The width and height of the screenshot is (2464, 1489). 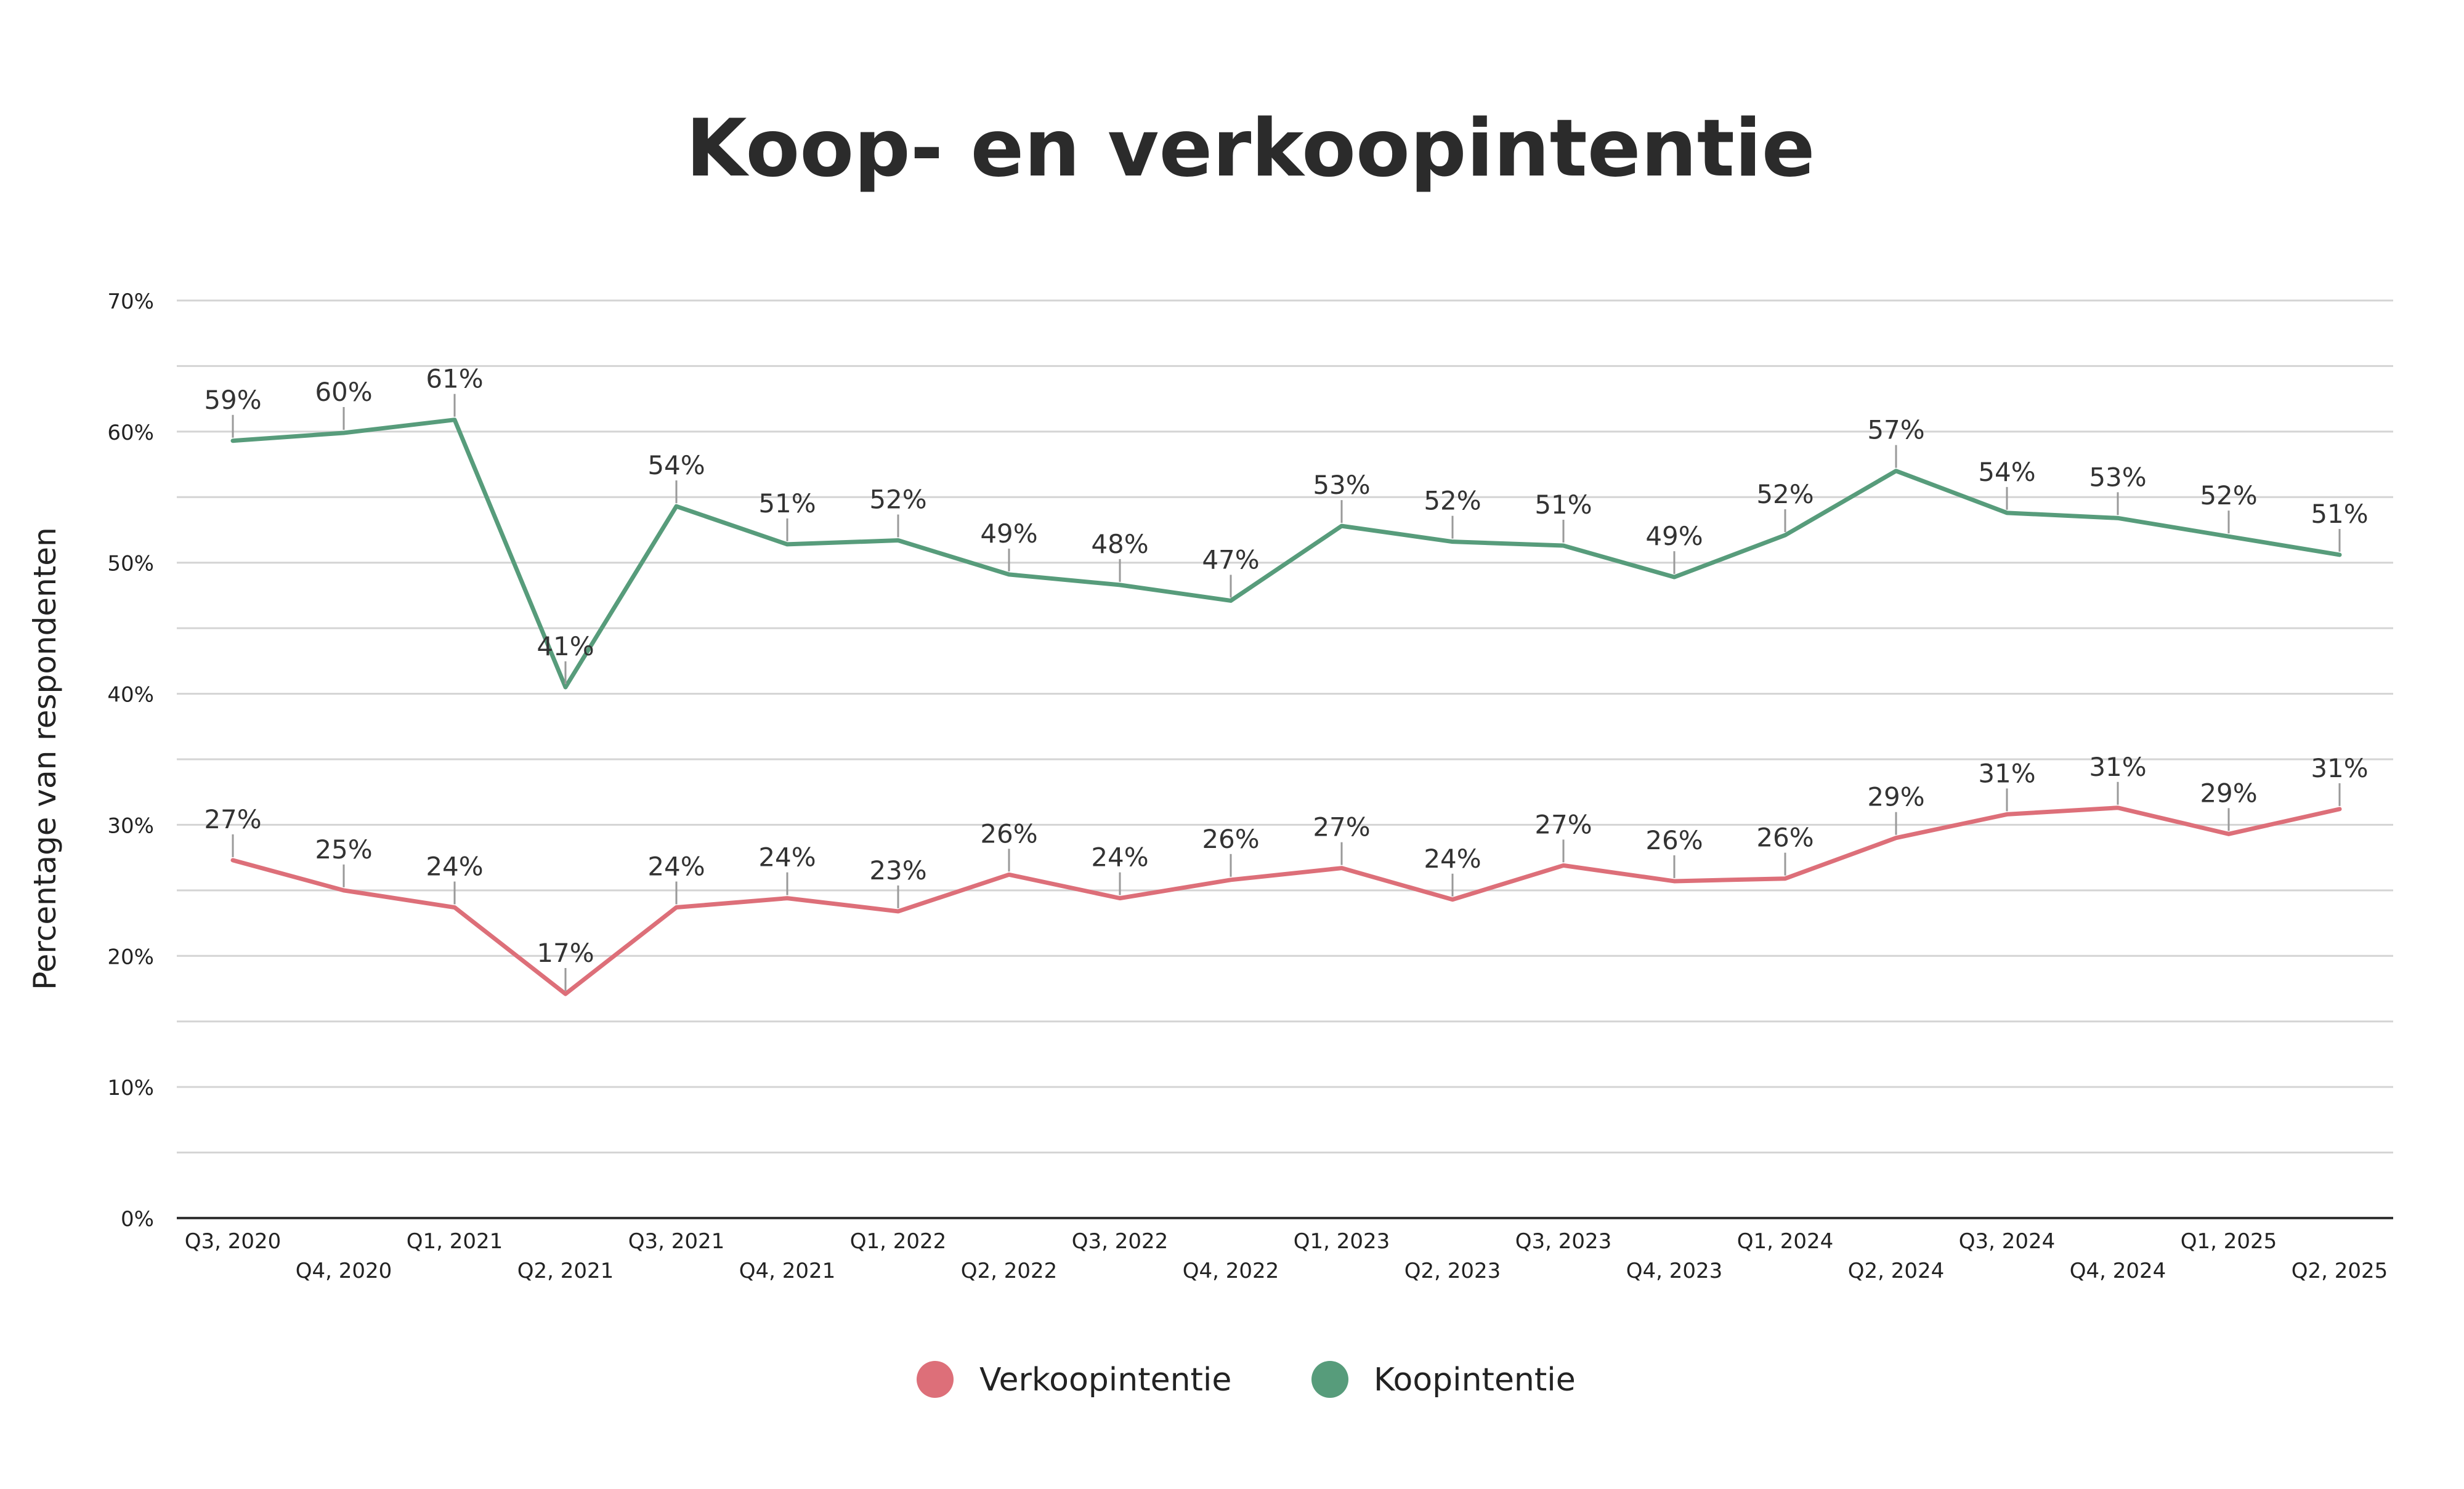 What do you see at coordinates (898, 1241) in the screenshot?
I see `x-tick-label: Q1, 2022` at bounding box center [898, 1241].